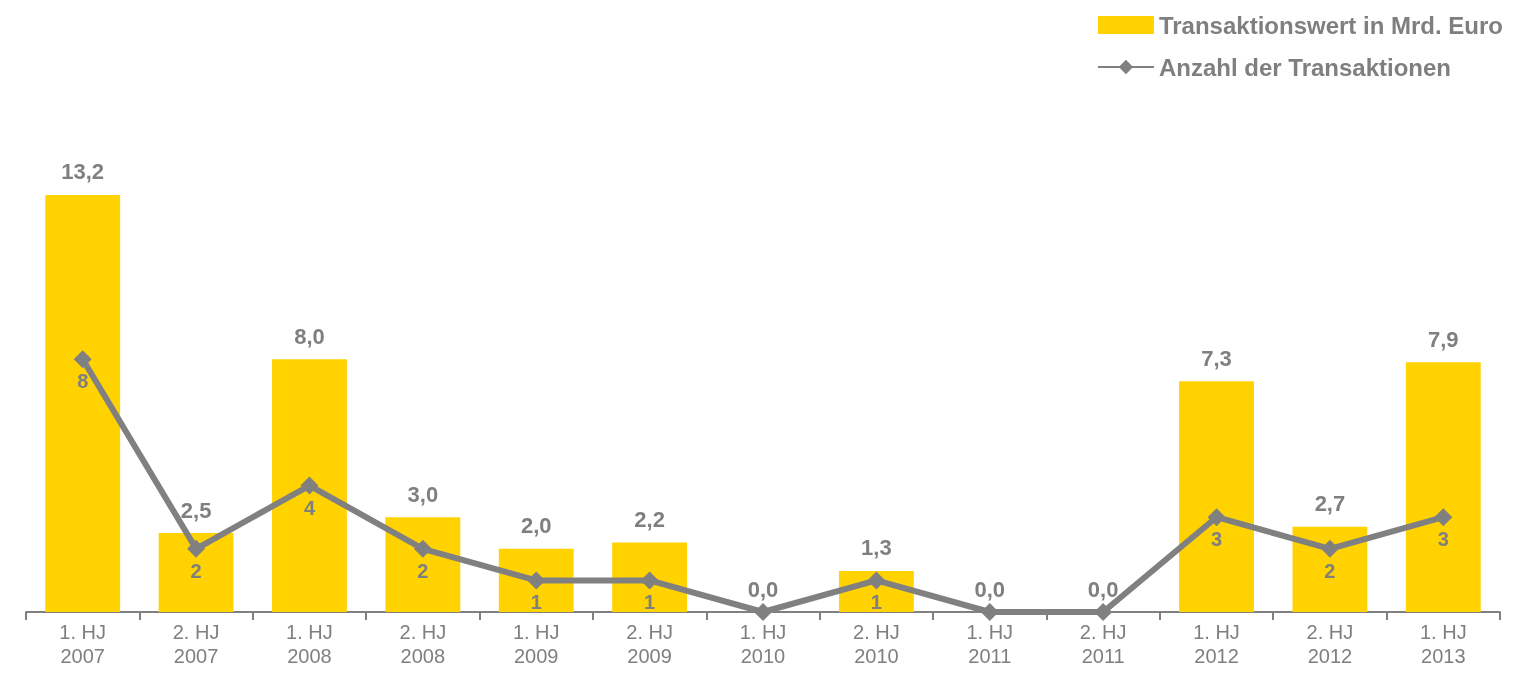 This screenshot has height=698, width=1519. Describe the element at coordinates (83, 172) in the screenshot. I see `data-label: 13,2` at that location.